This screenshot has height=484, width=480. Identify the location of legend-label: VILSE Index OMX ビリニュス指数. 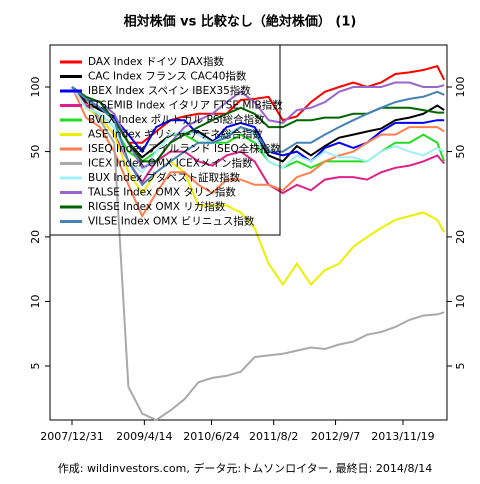
(171, 221).